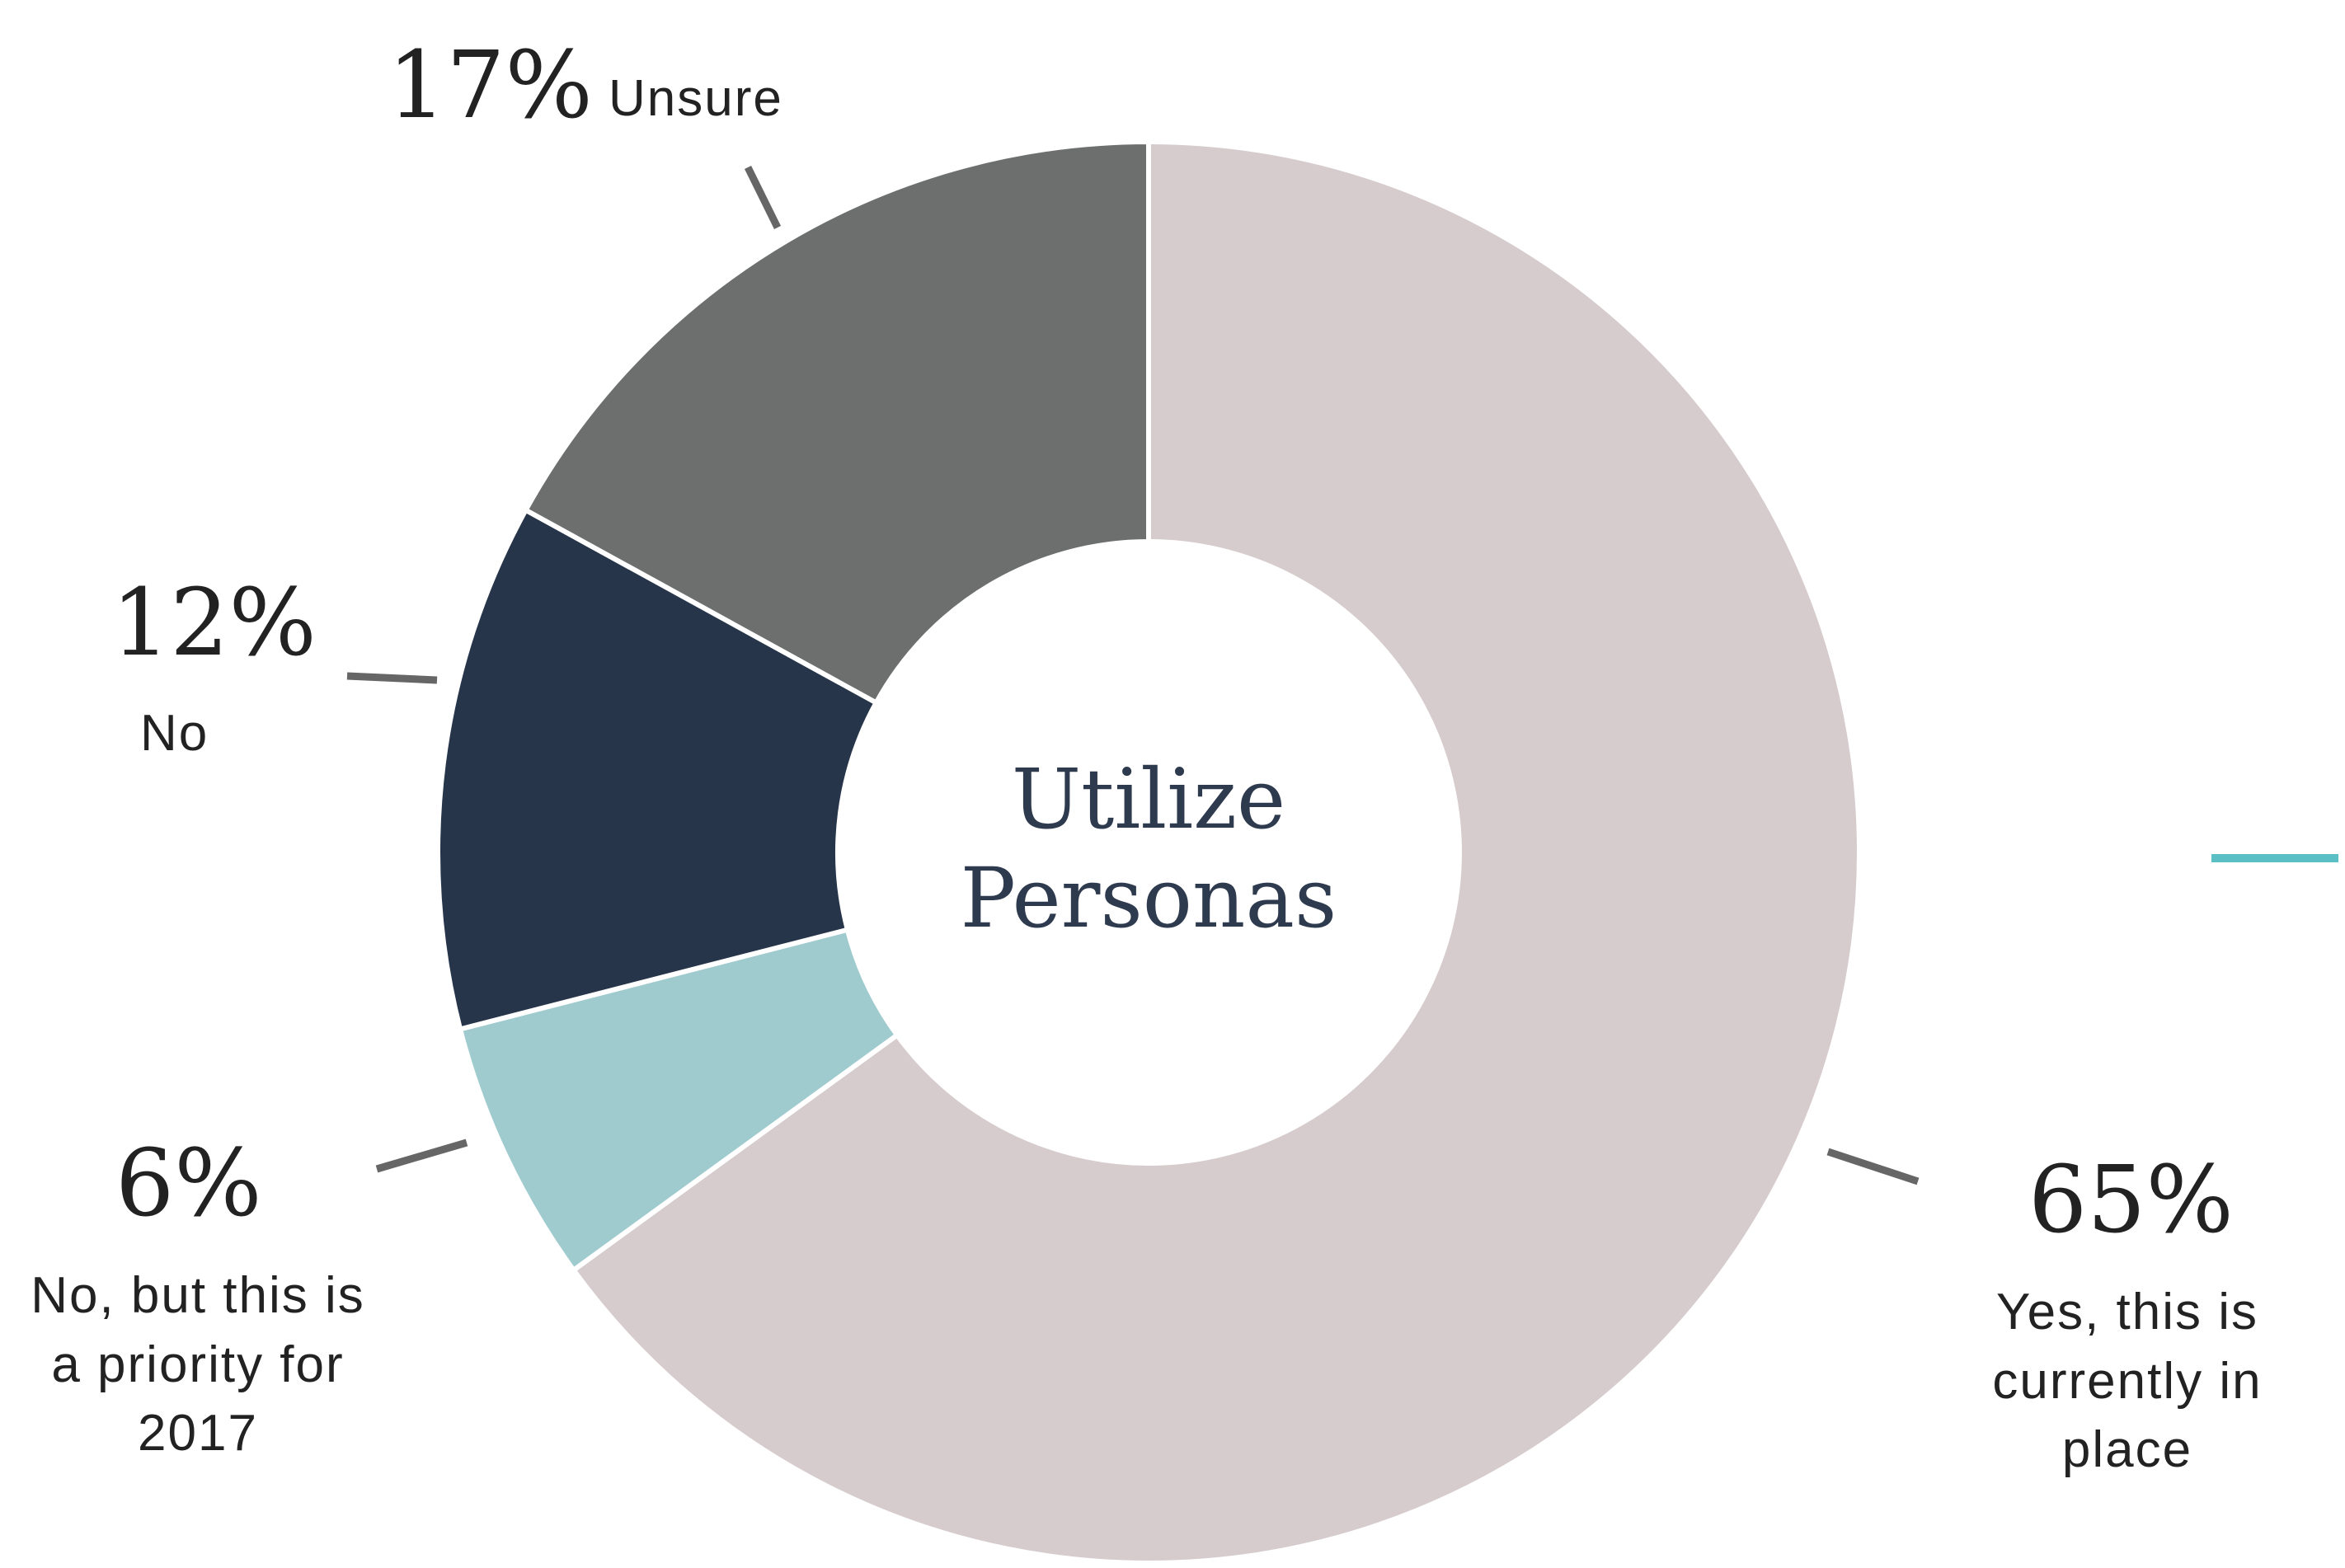  I want to click on category-label: Yes, this is currently in place, so click(2128, 1381).